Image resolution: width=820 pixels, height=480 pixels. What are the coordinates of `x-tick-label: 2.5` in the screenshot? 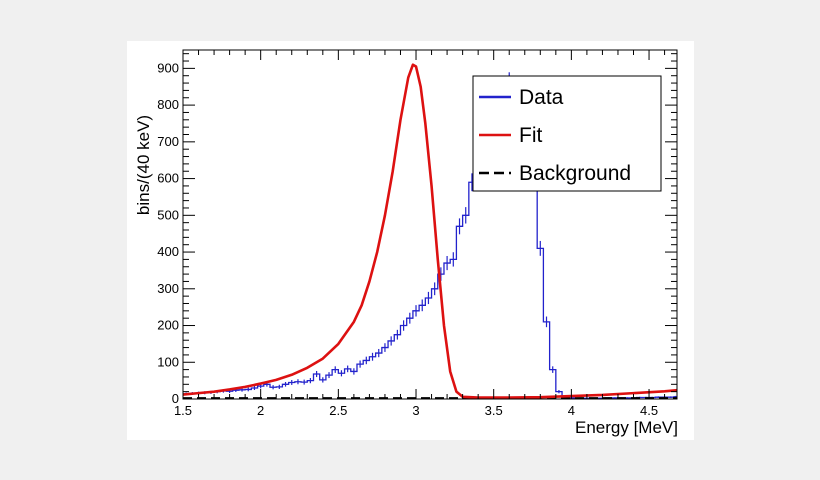 It's located at (338, 410).